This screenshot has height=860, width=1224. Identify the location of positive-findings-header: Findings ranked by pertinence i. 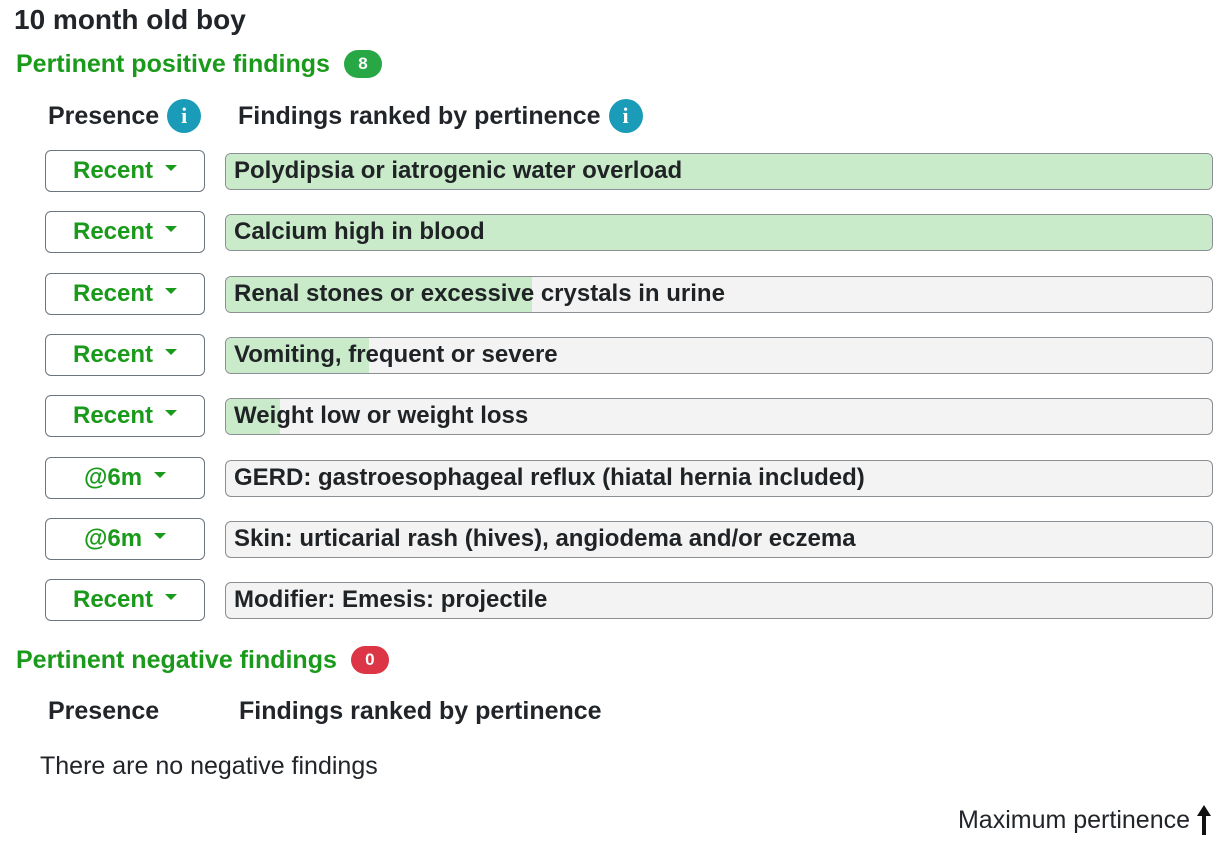
(440, 116).